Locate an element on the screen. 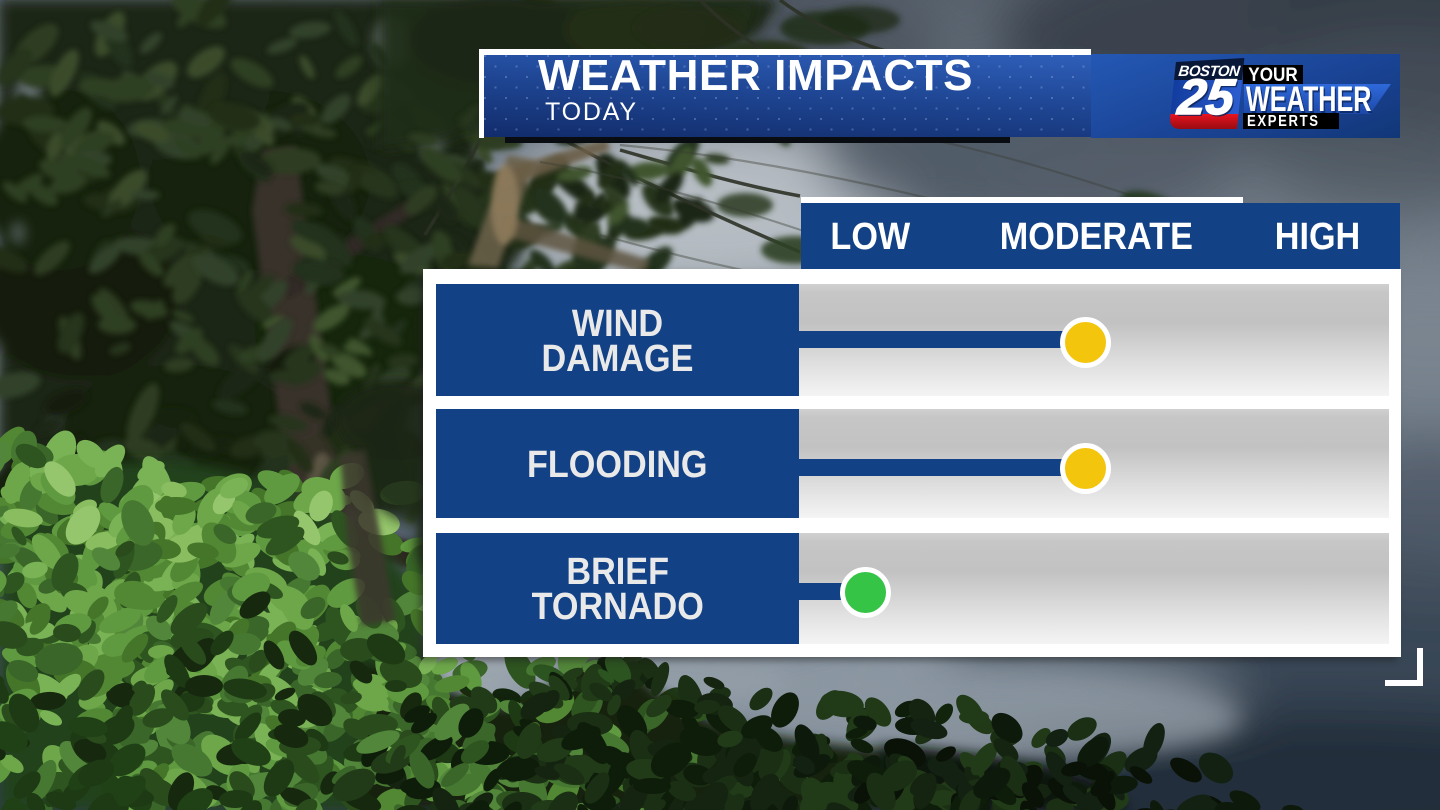 Image resolution: width=1440 pixels, height=810 pixels. svg-text: WEATHER is located at coordinates (1308, 99).